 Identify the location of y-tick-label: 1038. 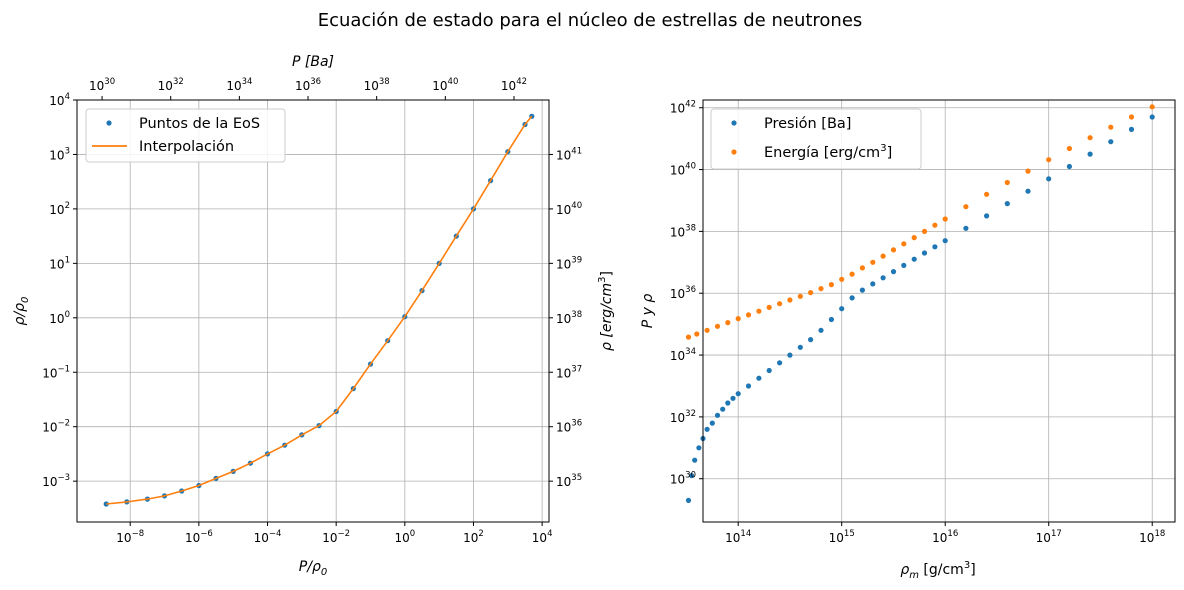
(683, 231).